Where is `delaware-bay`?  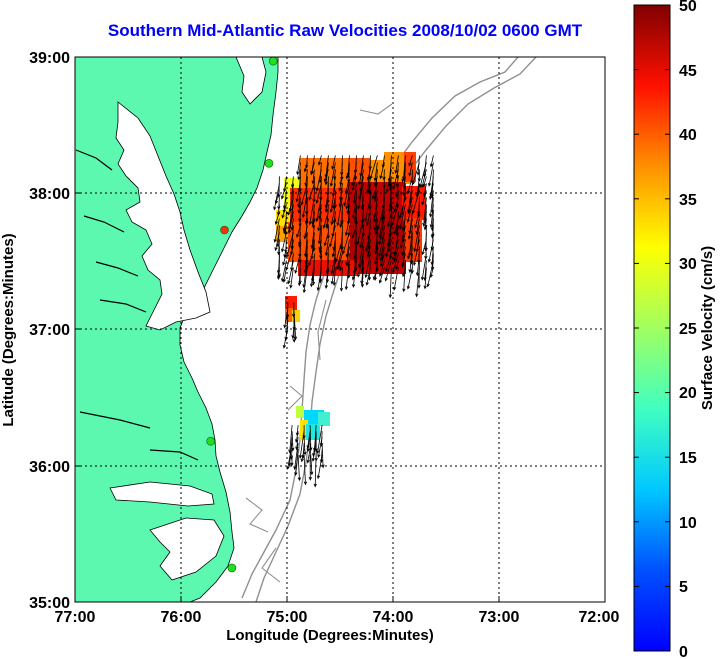 delaware-bay is located at coordinates (251, 81).